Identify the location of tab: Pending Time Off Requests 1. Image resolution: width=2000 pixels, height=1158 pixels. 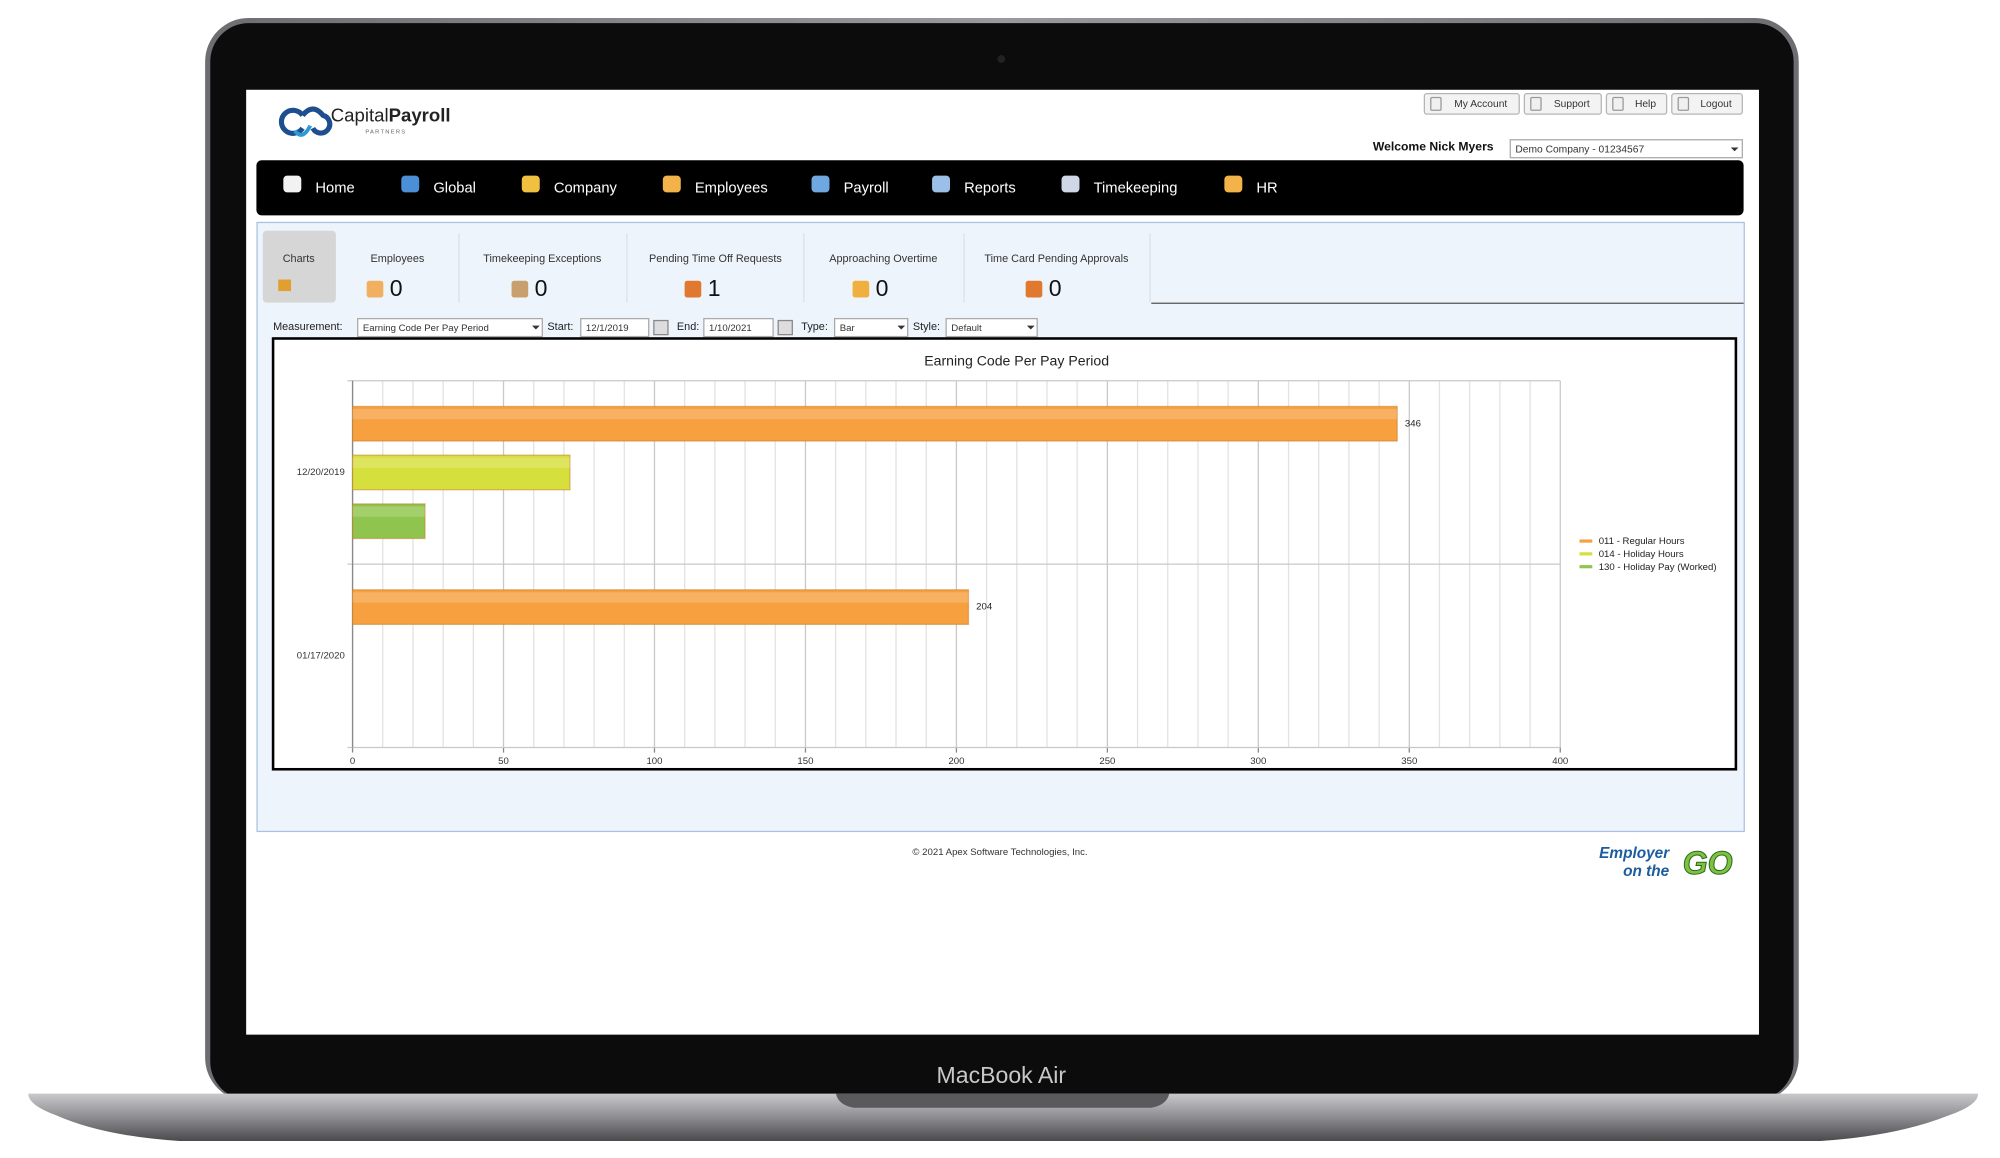
(715, 277).